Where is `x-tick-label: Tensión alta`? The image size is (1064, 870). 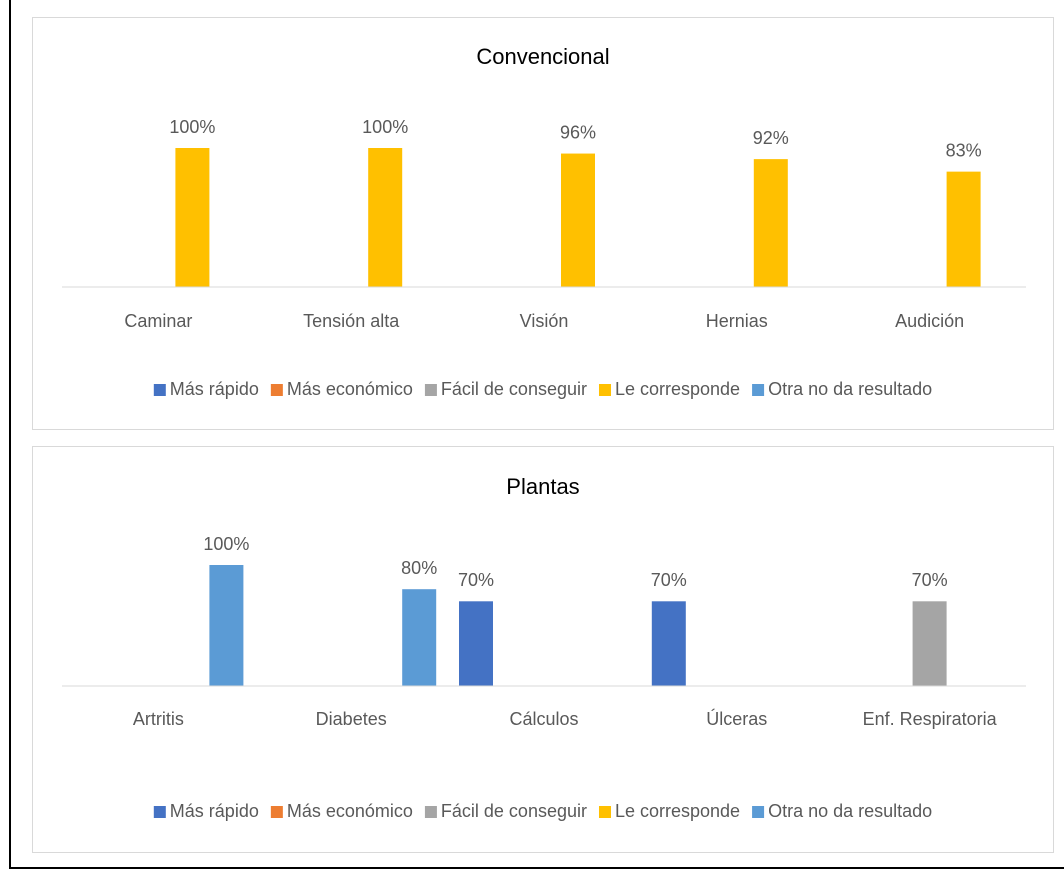 x-tick-label: Tensión alta is located at coordinates (351, 321).